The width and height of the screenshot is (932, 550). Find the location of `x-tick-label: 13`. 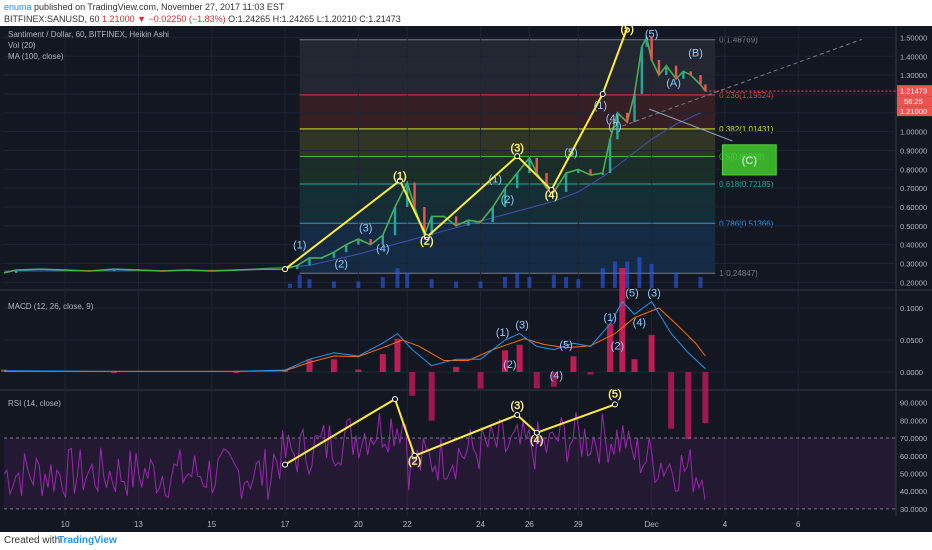

x-tick-label: 13 is located at coordinates (138, 524).